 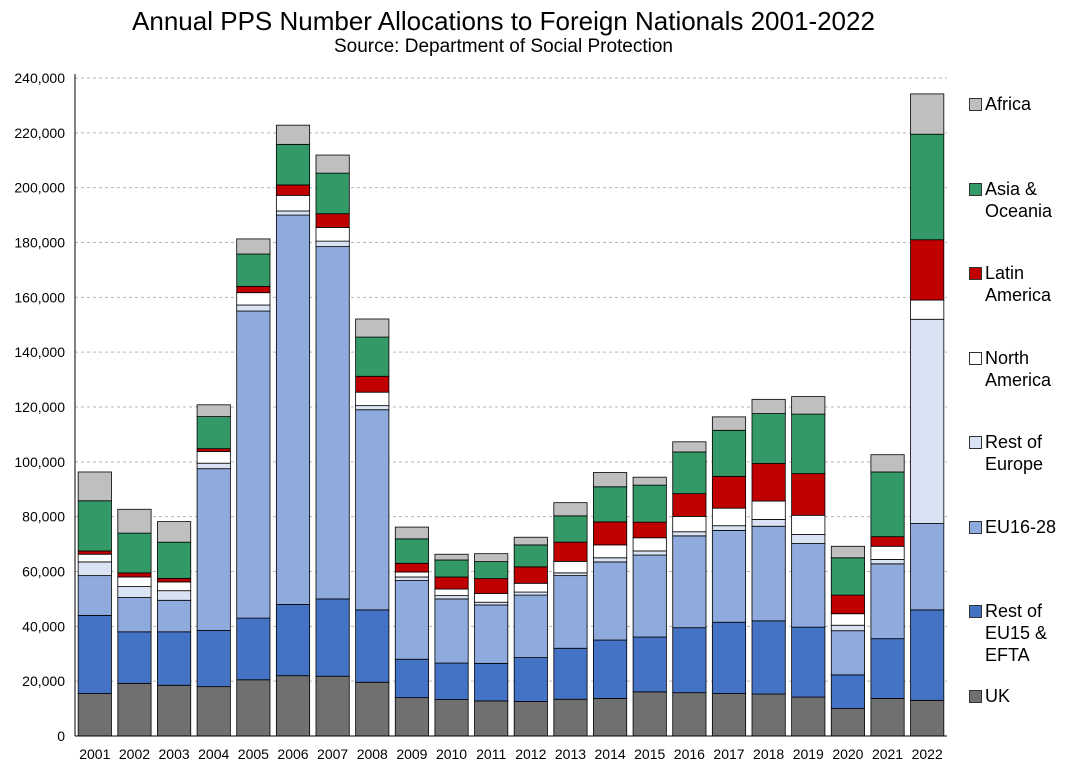 What do you see at coordinates (998, 696) in the screenshot?
I see `legend-label: UK` at bounding box center [998, 696].